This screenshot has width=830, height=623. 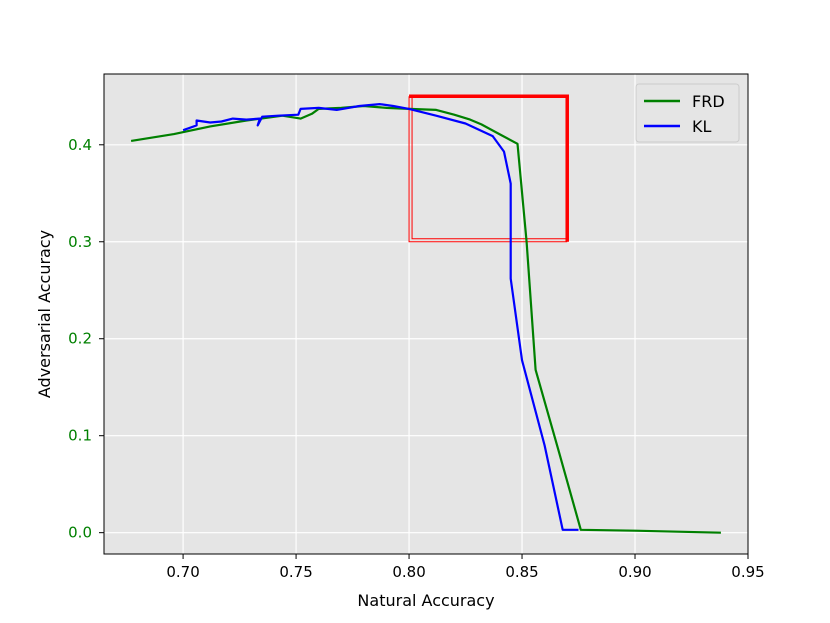 I want to click on y-axis: 0.0 0.1 0.2 0.3 0.4, so click(x=86, y=339).